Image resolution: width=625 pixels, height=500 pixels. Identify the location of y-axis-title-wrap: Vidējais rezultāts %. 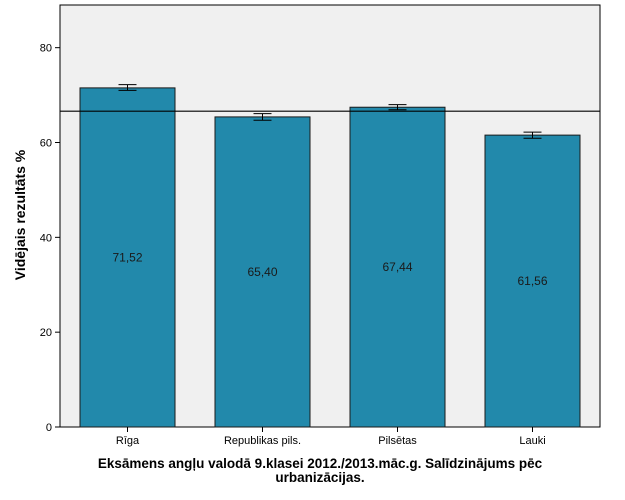
(20, 250).